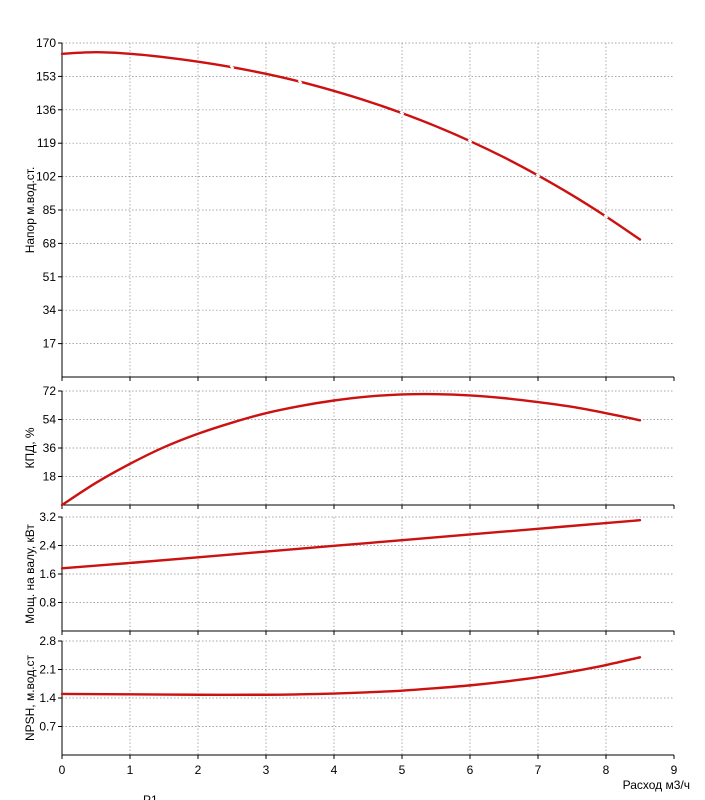  I want to click on x-axis-title: Расход м3/ч, so click(656, 785).